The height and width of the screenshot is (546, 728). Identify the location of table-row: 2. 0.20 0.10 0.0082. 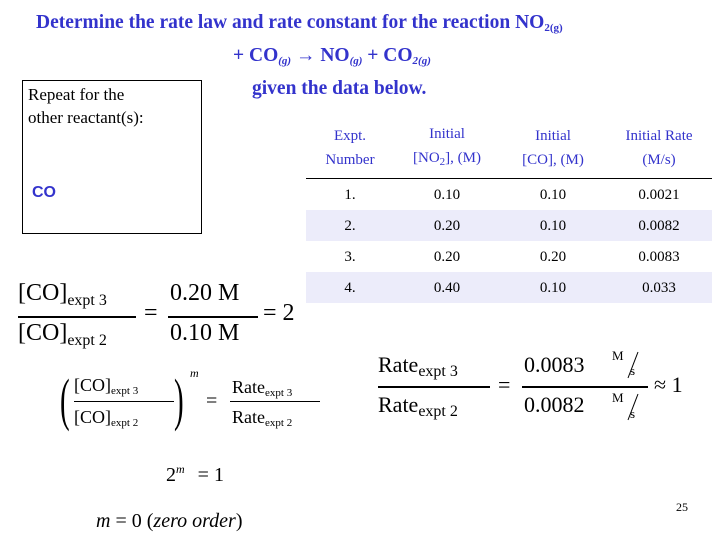
(509, 225).